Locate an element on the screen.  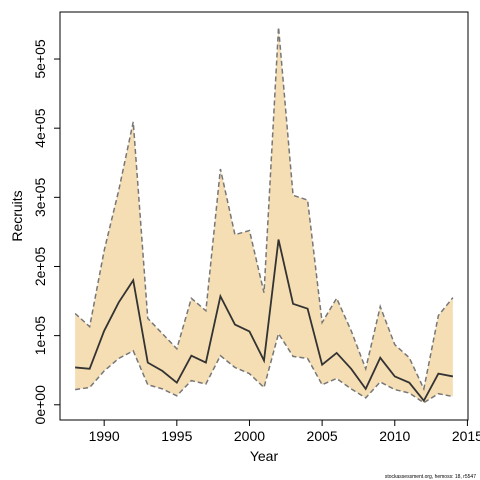
y-tick-label: 3e+05 is located at coordinates (40, 197).